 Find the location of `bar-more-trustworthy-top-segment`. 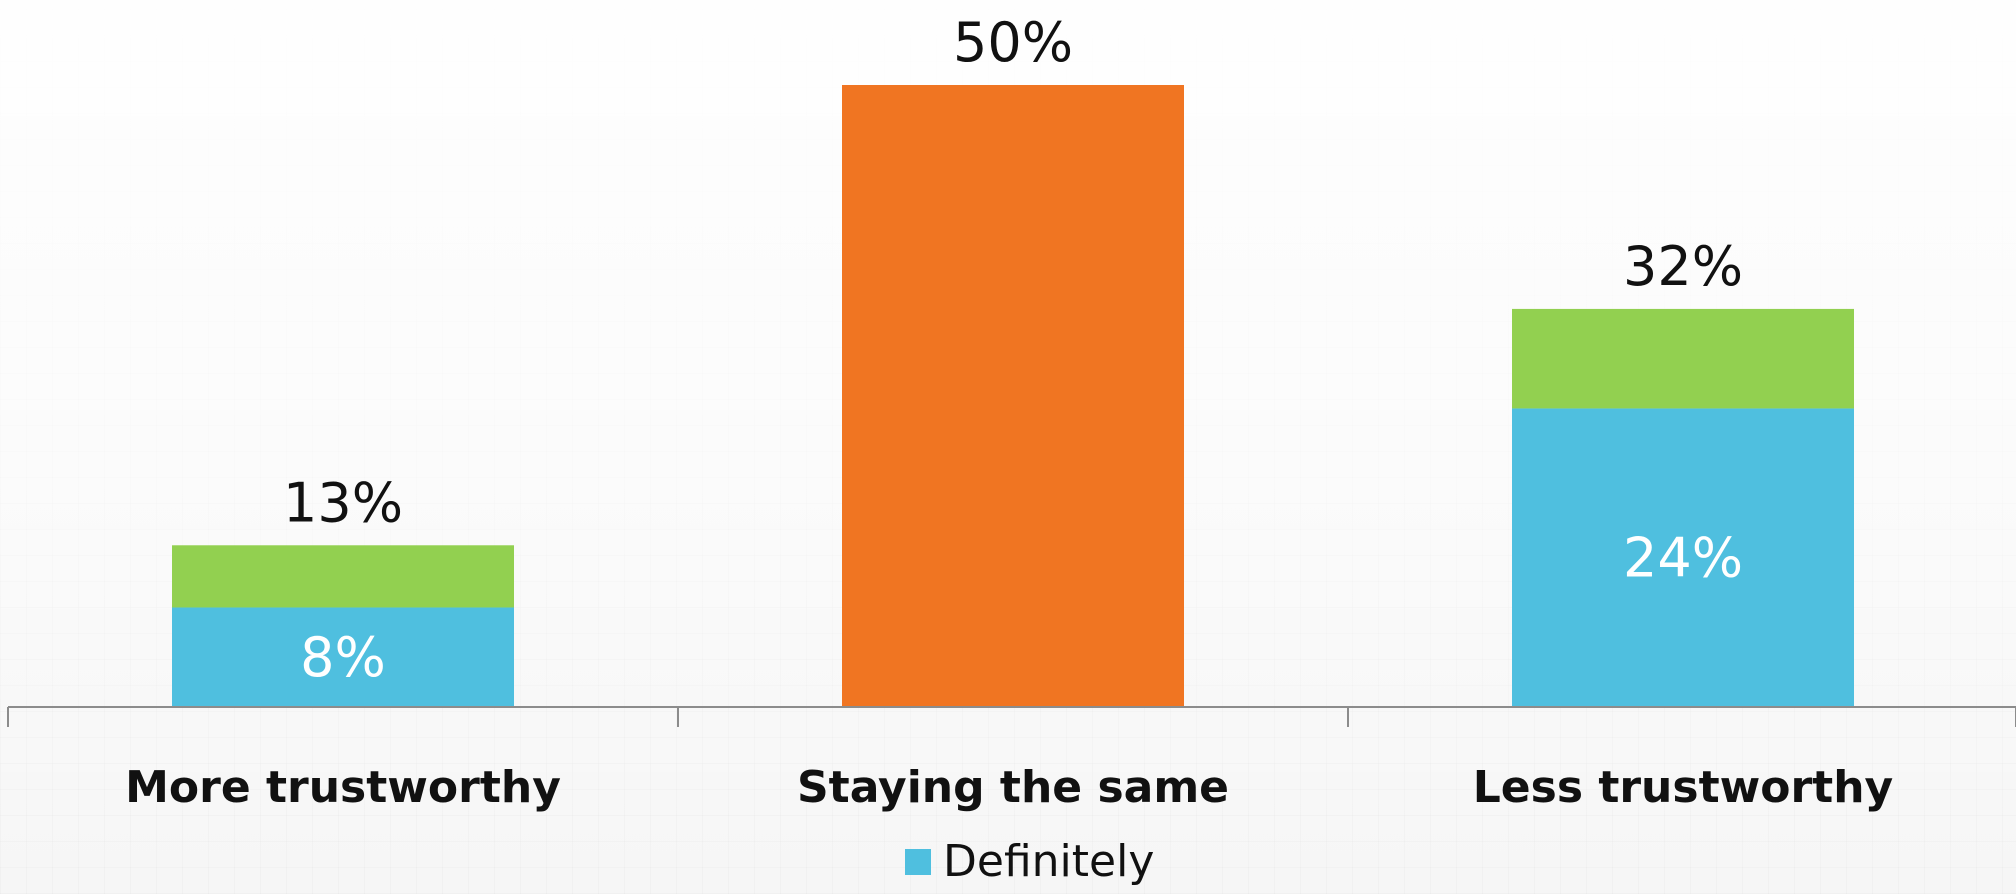

bar-more-trustworthy-top-segment is located at coordinates (343, 576).